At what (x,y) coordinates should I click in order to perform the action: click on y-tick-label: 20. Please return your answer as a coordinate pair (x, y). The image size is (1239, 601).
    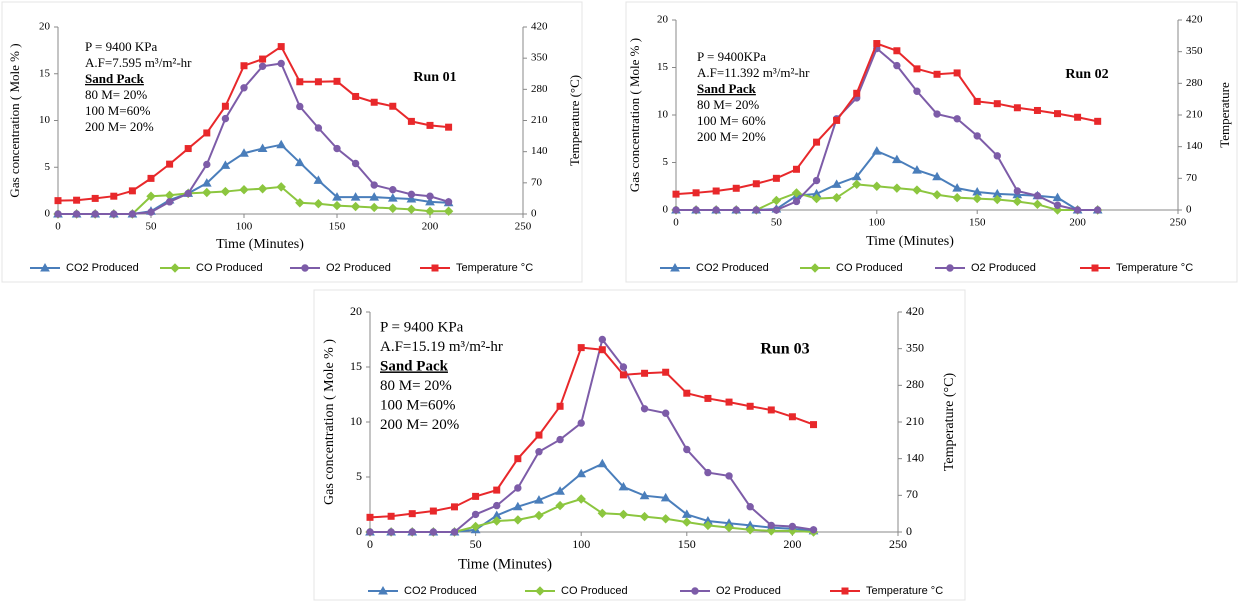
    Looking at the image, I should click on (663, 20).